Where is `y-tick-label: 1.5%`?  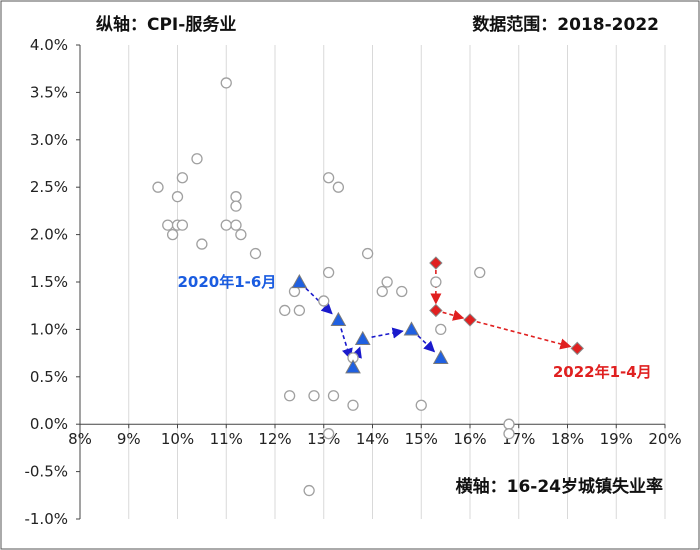 y-tick-label: 1.5% is located at coordinates (49, 282).